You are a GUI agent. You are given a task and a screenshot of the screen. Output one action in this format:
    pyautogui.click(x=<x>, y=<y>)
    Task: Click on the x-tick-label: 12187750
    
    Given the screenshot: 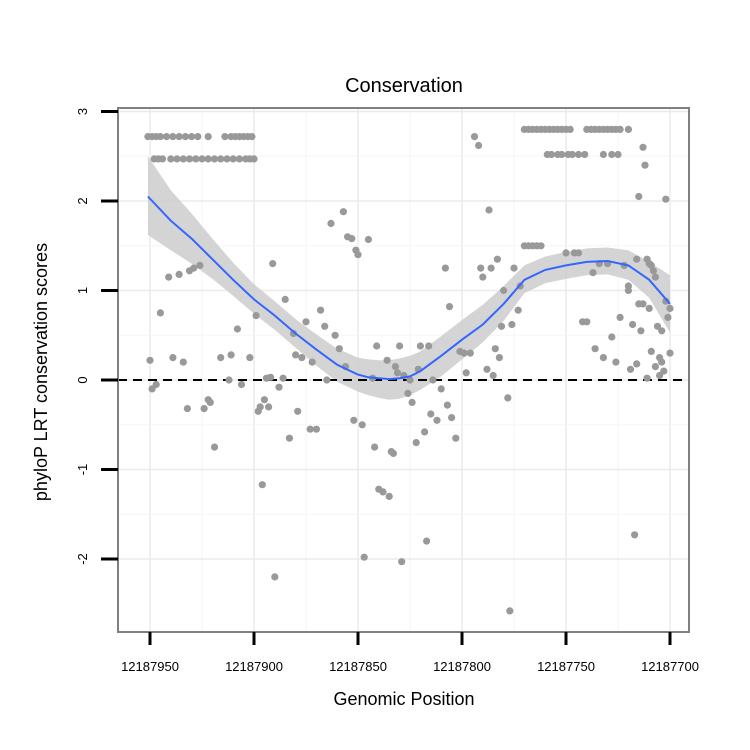 What is the action you would take?
    pyautogui.click(x=566, y=666)
    